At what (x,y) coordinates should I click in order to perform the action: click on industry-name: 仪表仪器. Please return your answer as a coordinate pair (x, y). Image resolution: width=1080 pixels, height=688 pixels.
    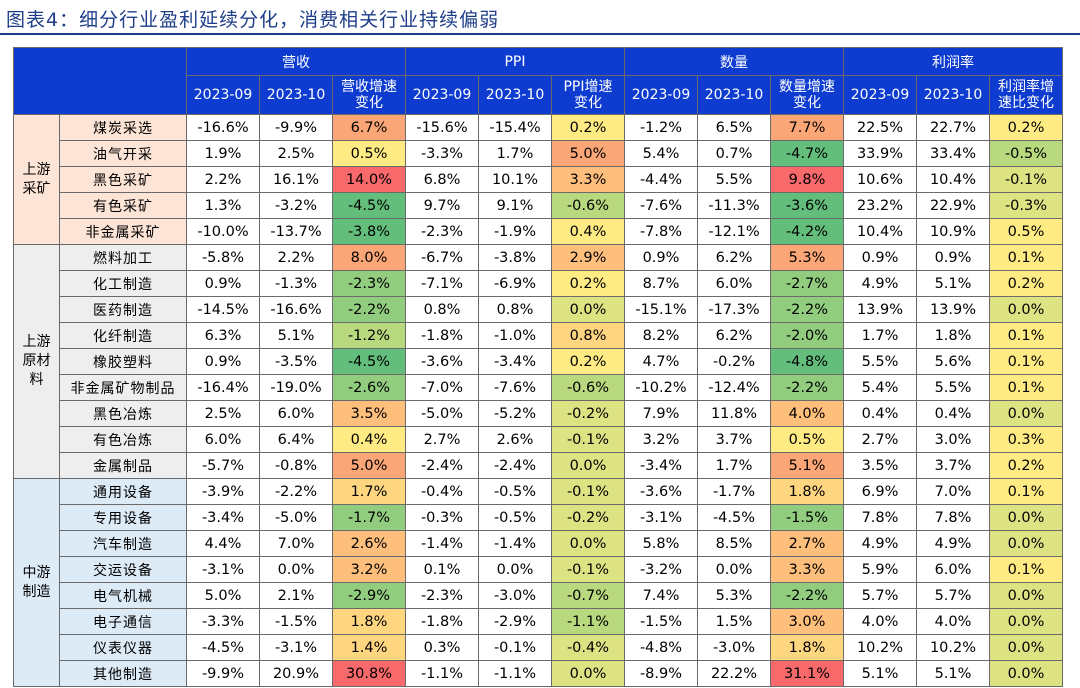
    Looking at the image, I should click on (123, 647).